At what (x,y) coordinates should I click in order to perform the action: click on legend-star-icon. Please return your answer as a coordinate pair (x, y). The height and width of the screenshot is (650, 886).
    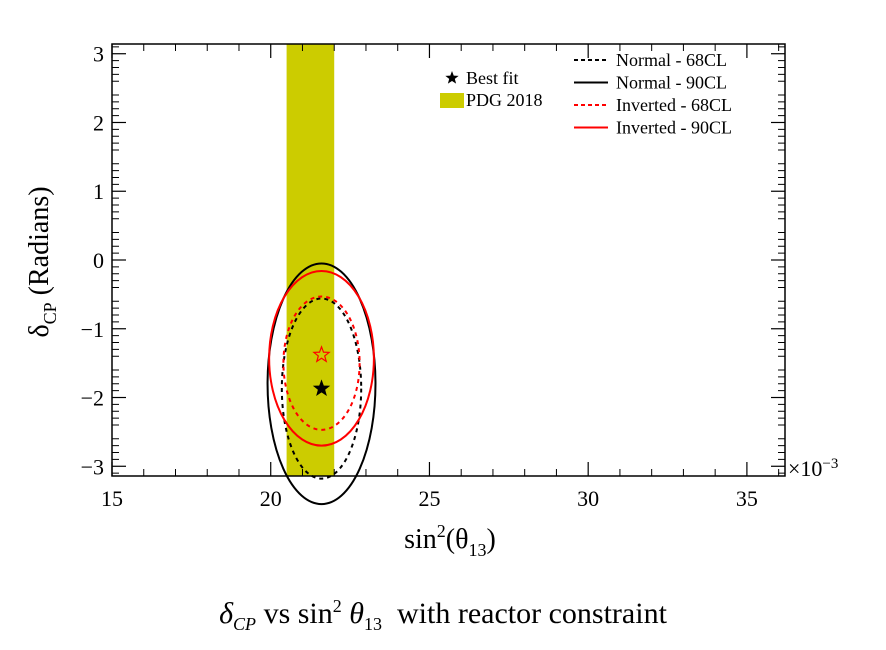
    Looking at the image, I should click on (452, 77).